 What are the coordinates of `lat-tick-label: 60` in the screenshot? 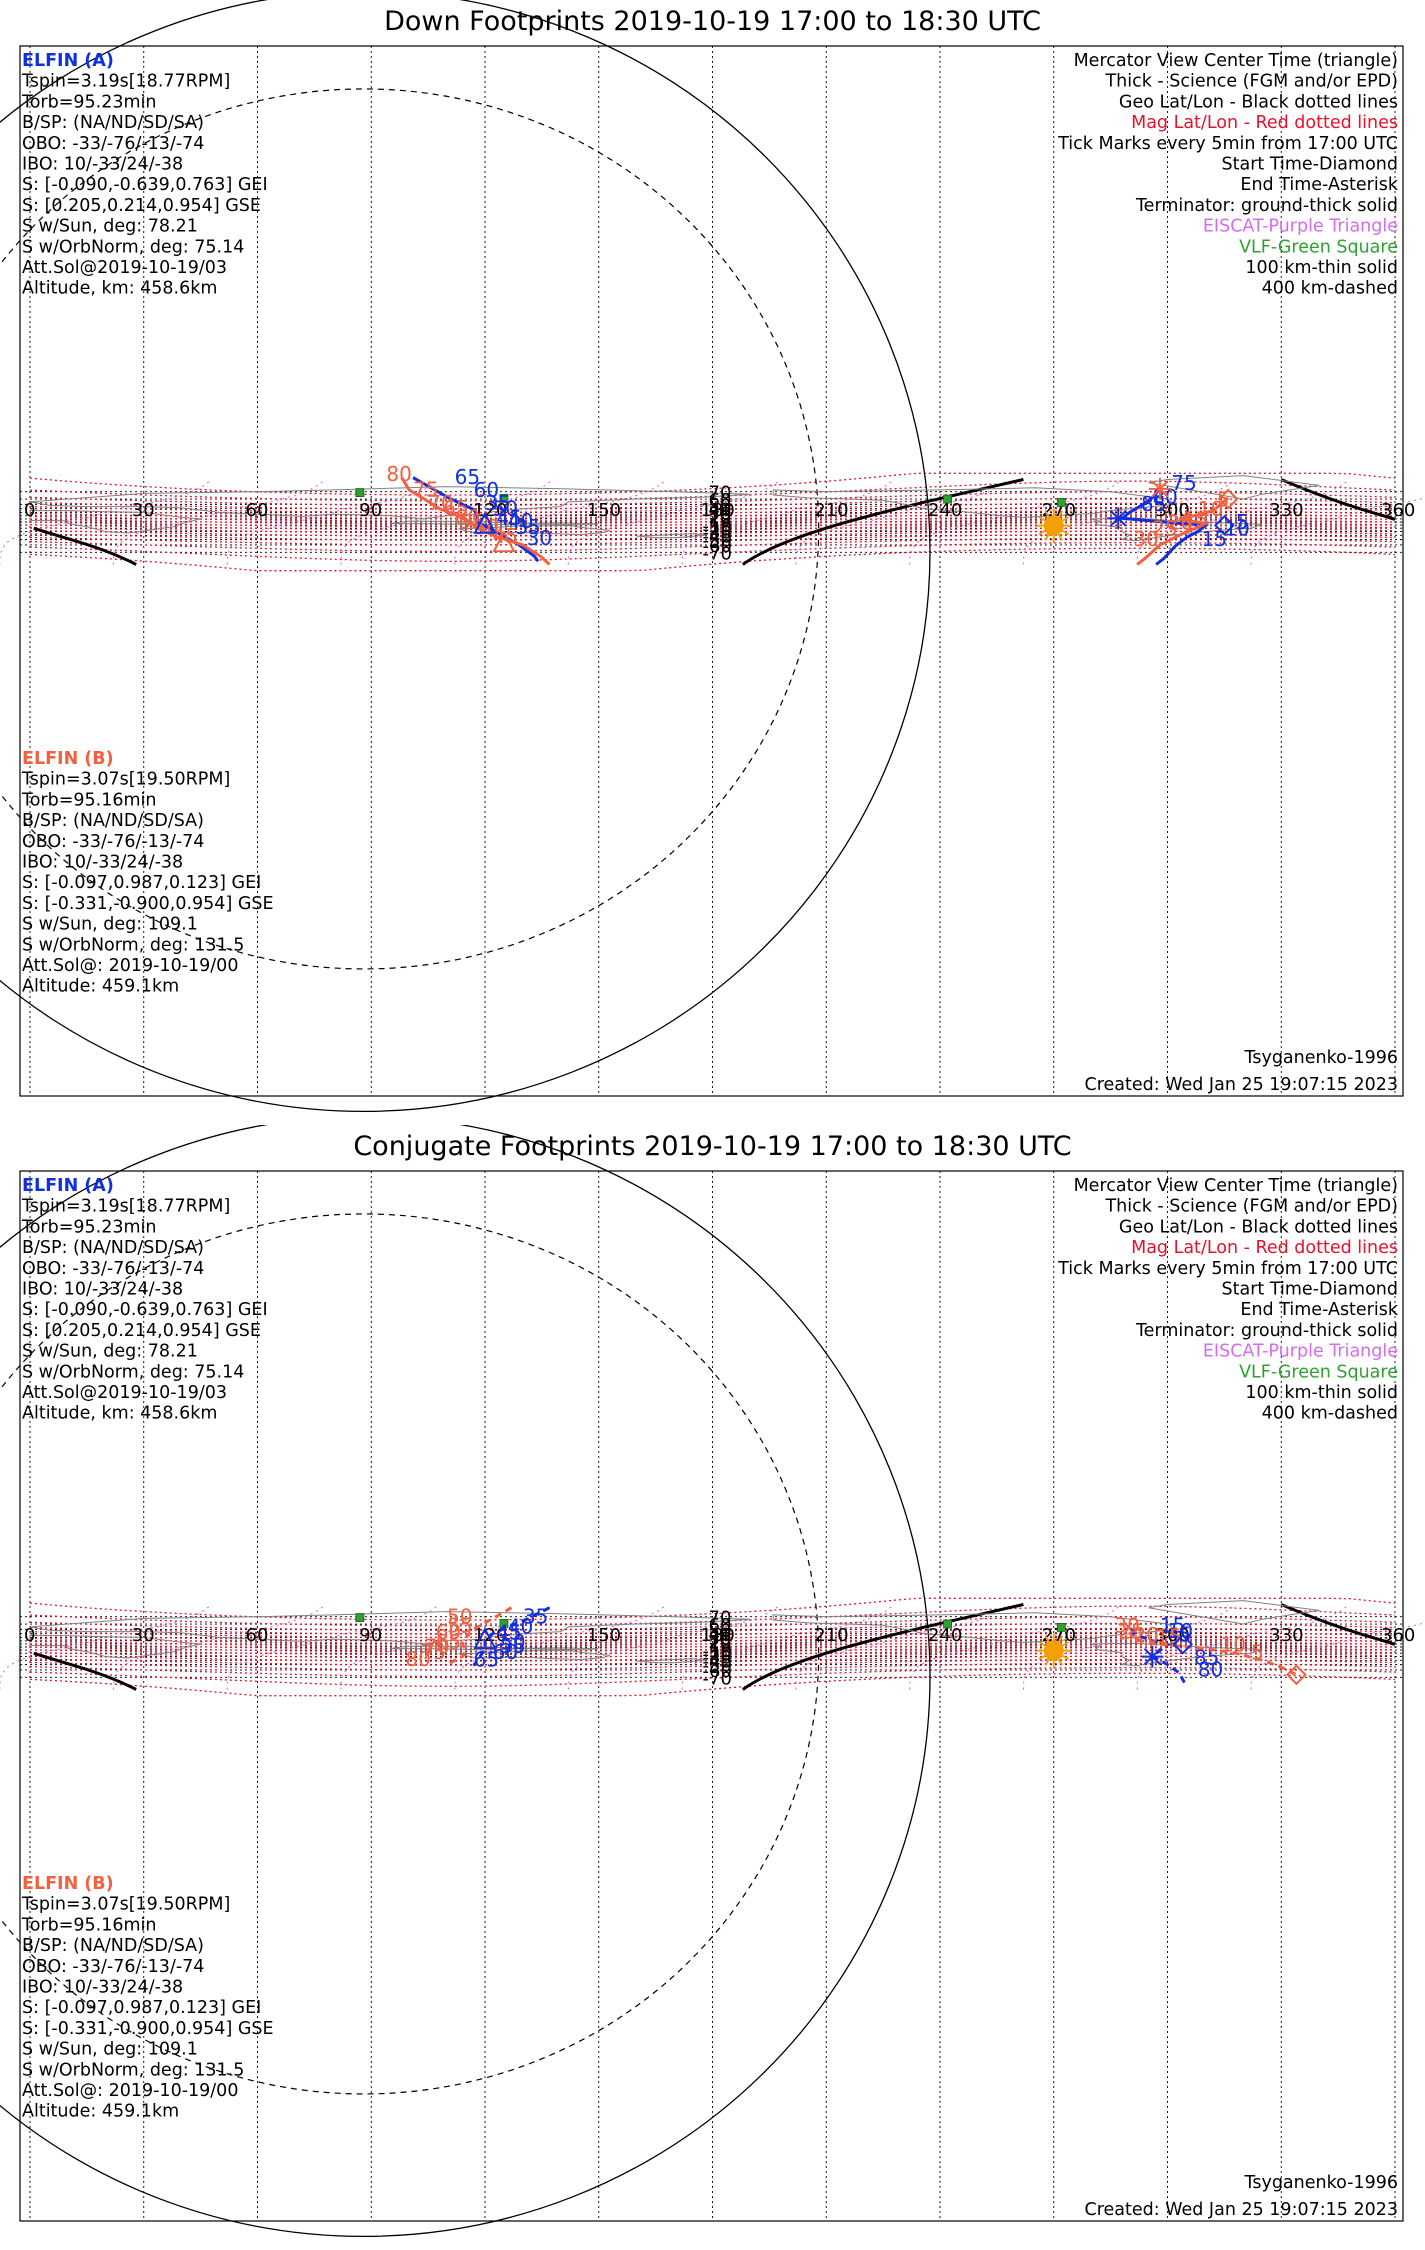 It's located at (720, 500).